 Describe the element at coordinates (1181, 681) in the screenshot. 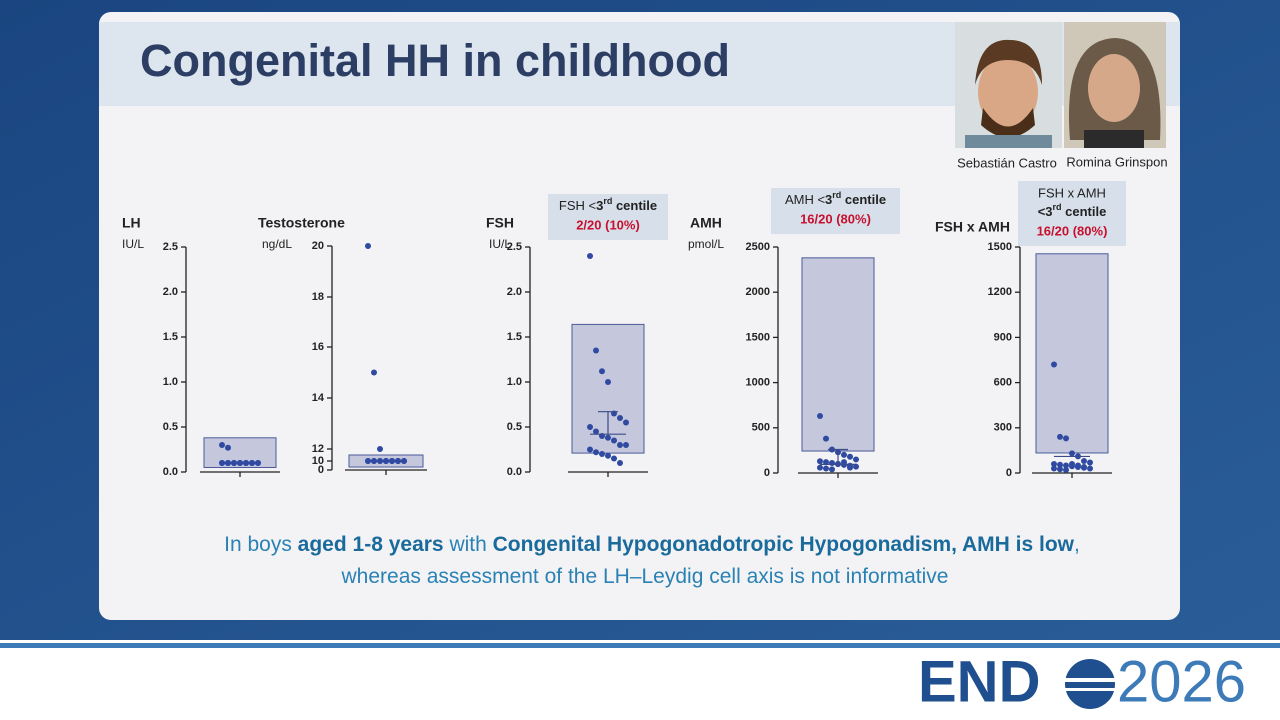

I see `logo-year: 2026` at that location.